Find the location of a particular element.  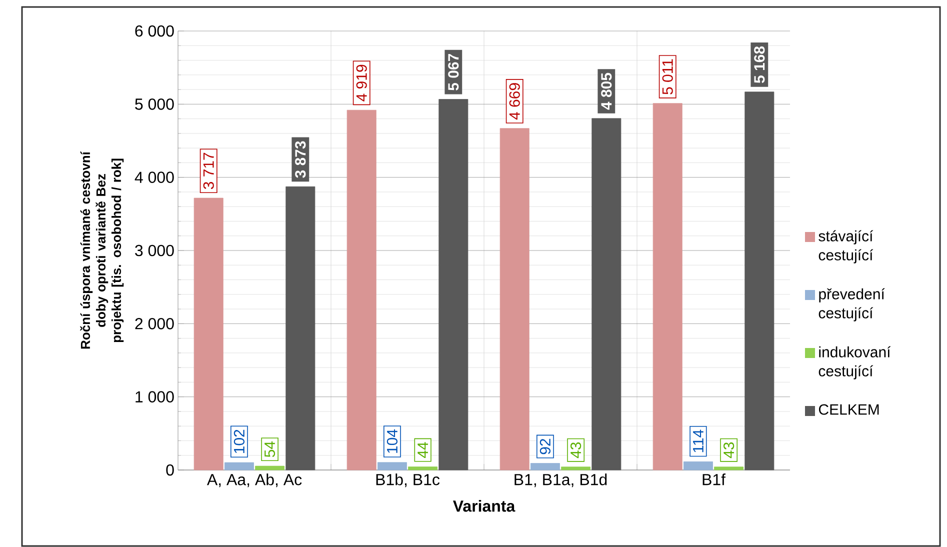

data-label: 114 is located at coordinates (698, 441).